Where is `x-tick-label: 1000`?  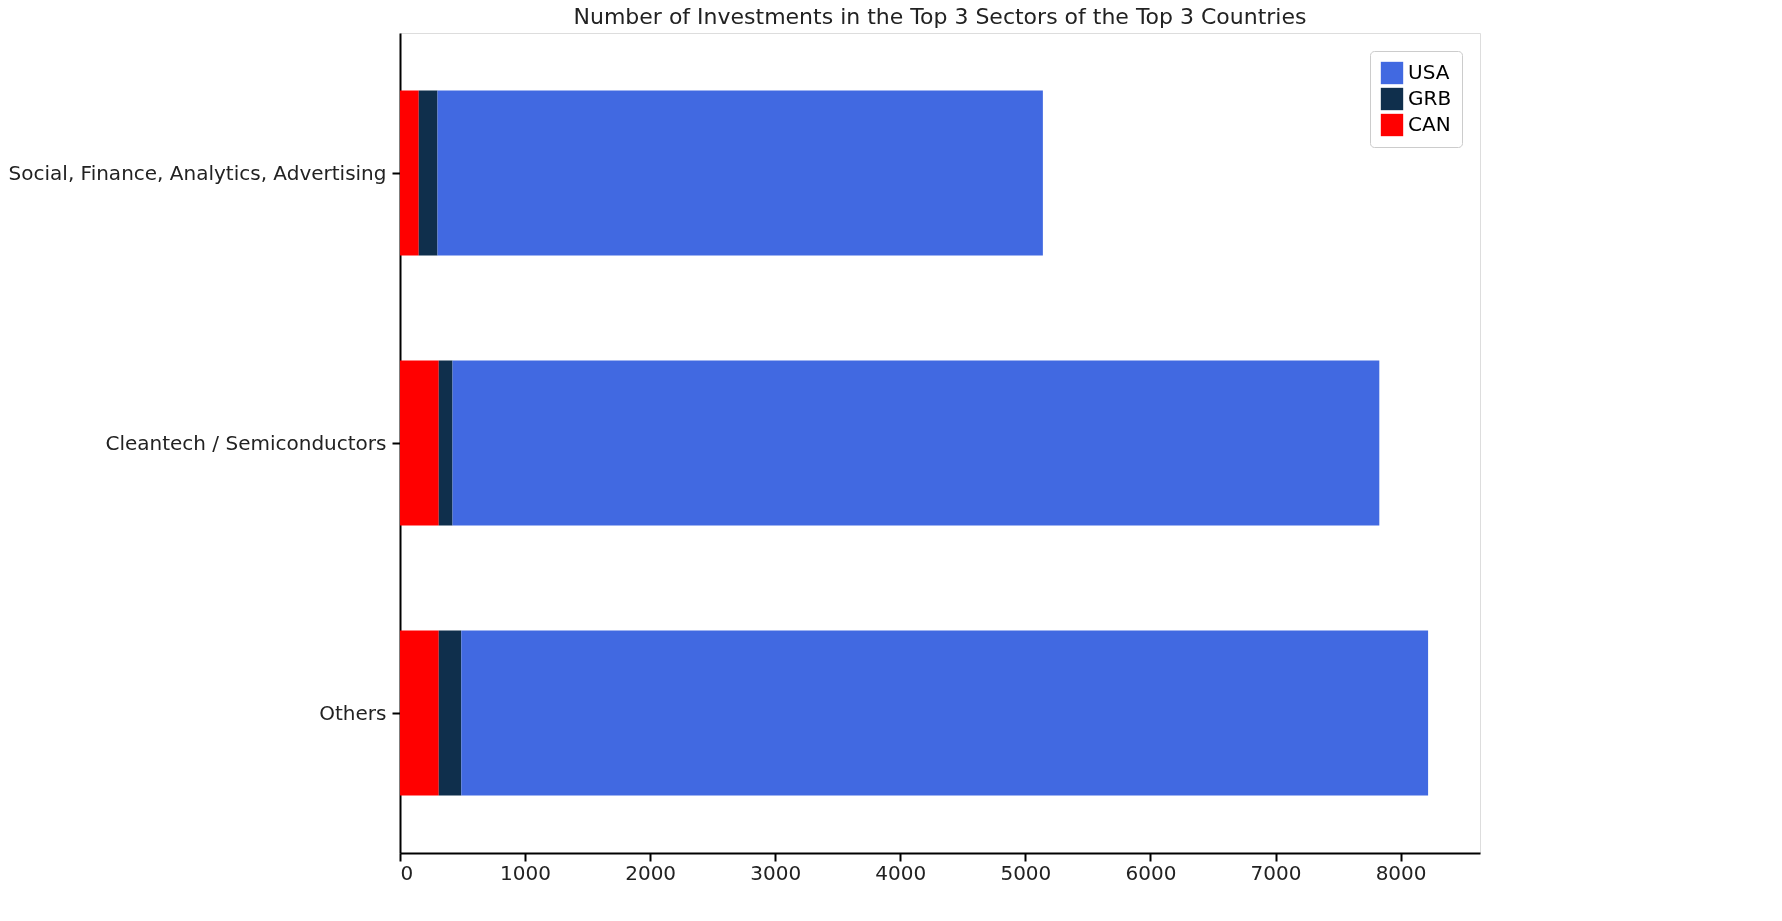
x-tick-label: 1000 is located at coordinates (526, 872).